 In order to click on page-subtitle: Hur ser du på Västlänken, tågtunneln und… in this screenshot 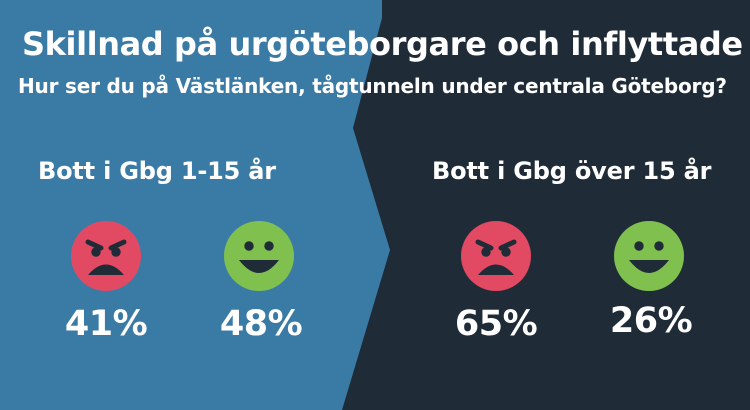, I will do `click(372, 86)`.